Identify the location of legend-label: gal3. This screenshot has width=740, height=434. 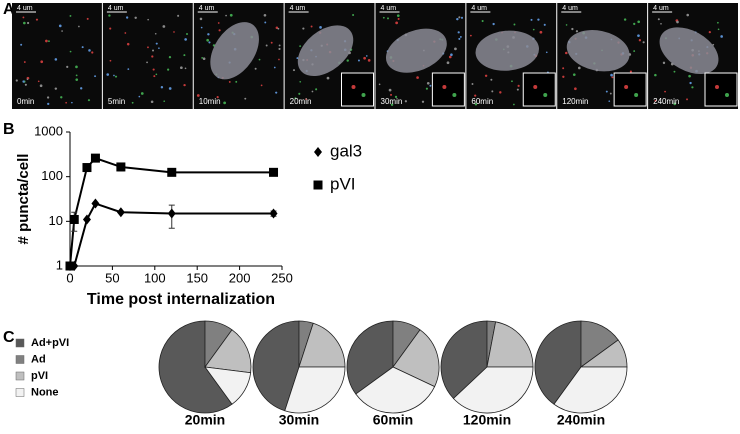
(346, 150).